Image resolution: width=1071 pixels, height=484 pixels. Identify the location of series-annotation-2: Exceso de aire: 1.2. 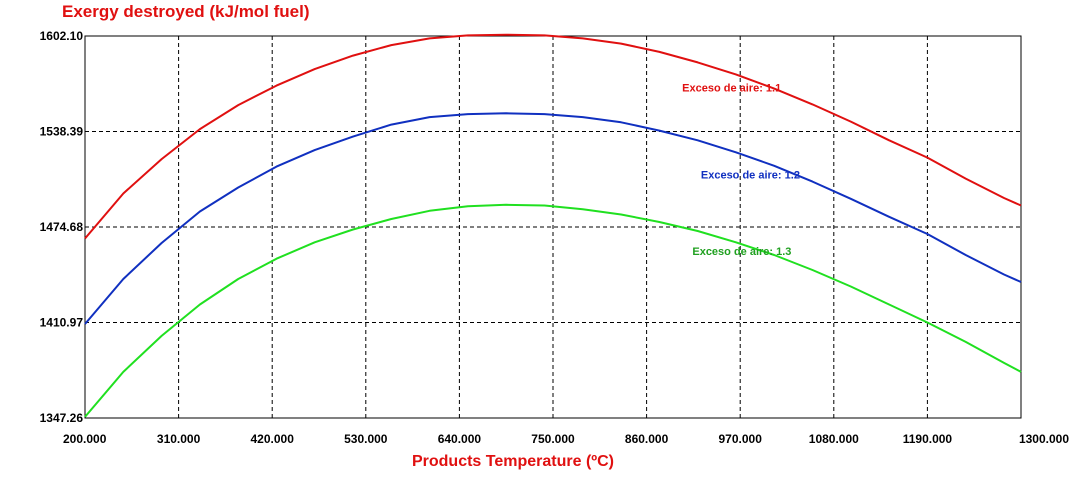
(750, 176).